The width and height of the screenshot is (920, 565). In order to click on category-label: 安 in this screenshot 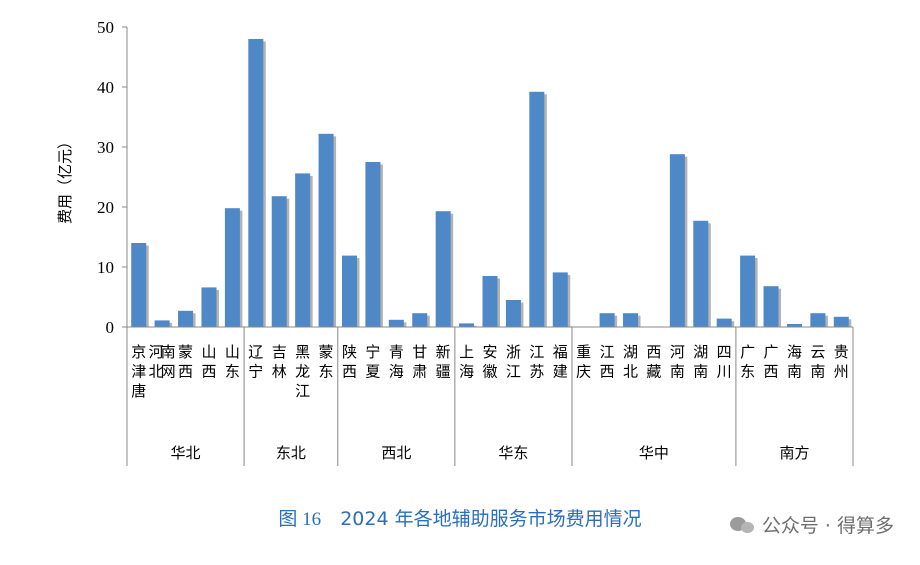, I will do `click(489, 352)`.